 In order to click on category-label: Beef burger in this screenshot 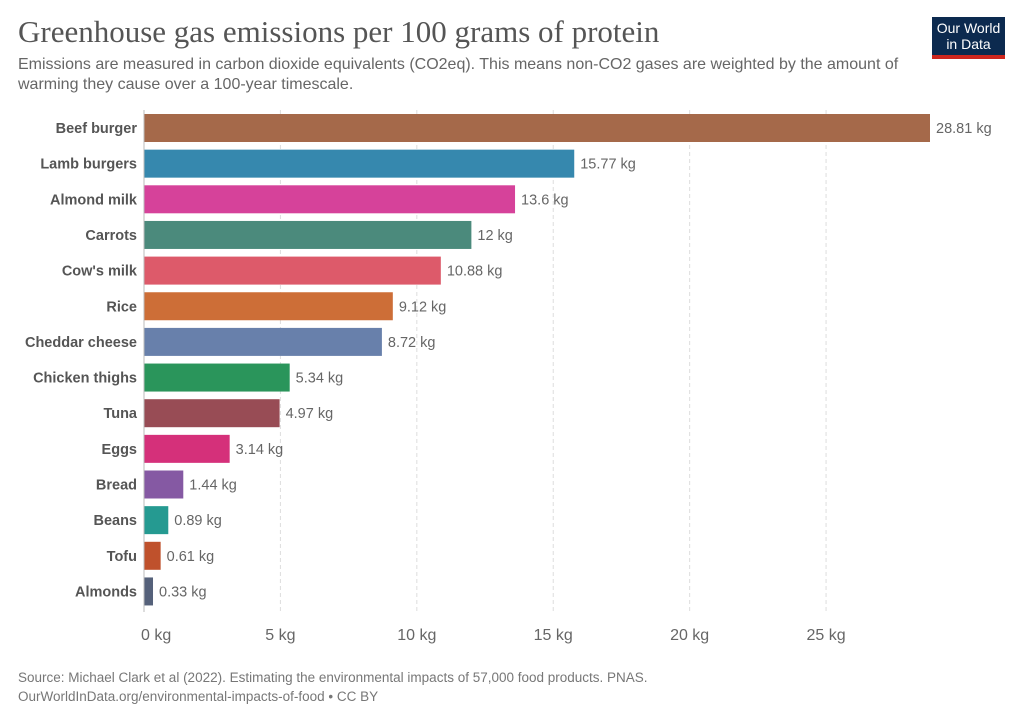, I will do `click(97, 129)`.